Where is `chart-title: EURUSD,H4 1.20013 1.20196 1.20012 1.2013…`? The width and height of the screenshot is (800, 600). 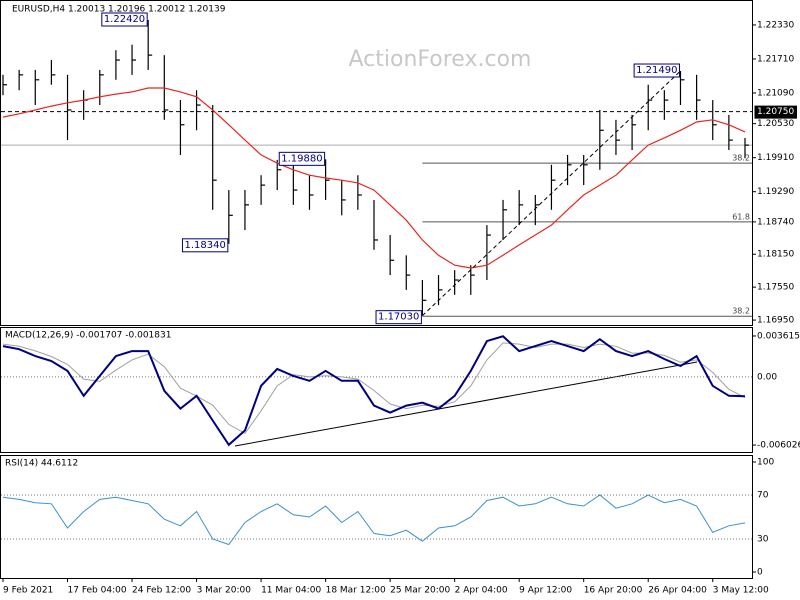
chart-title: EURUSD,H4 1.20013 1.20196 1.20012 1.2013… is located at coordinates (119, 10).